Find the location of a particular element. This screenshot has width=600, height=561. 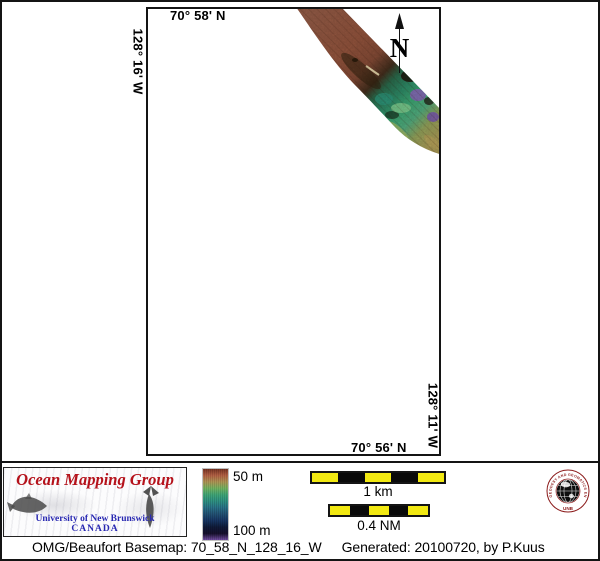

unb-geodesy-seal: GEODESY AND GEOMATICS ENGINEERING UNB is located at coordinates (568, 491).